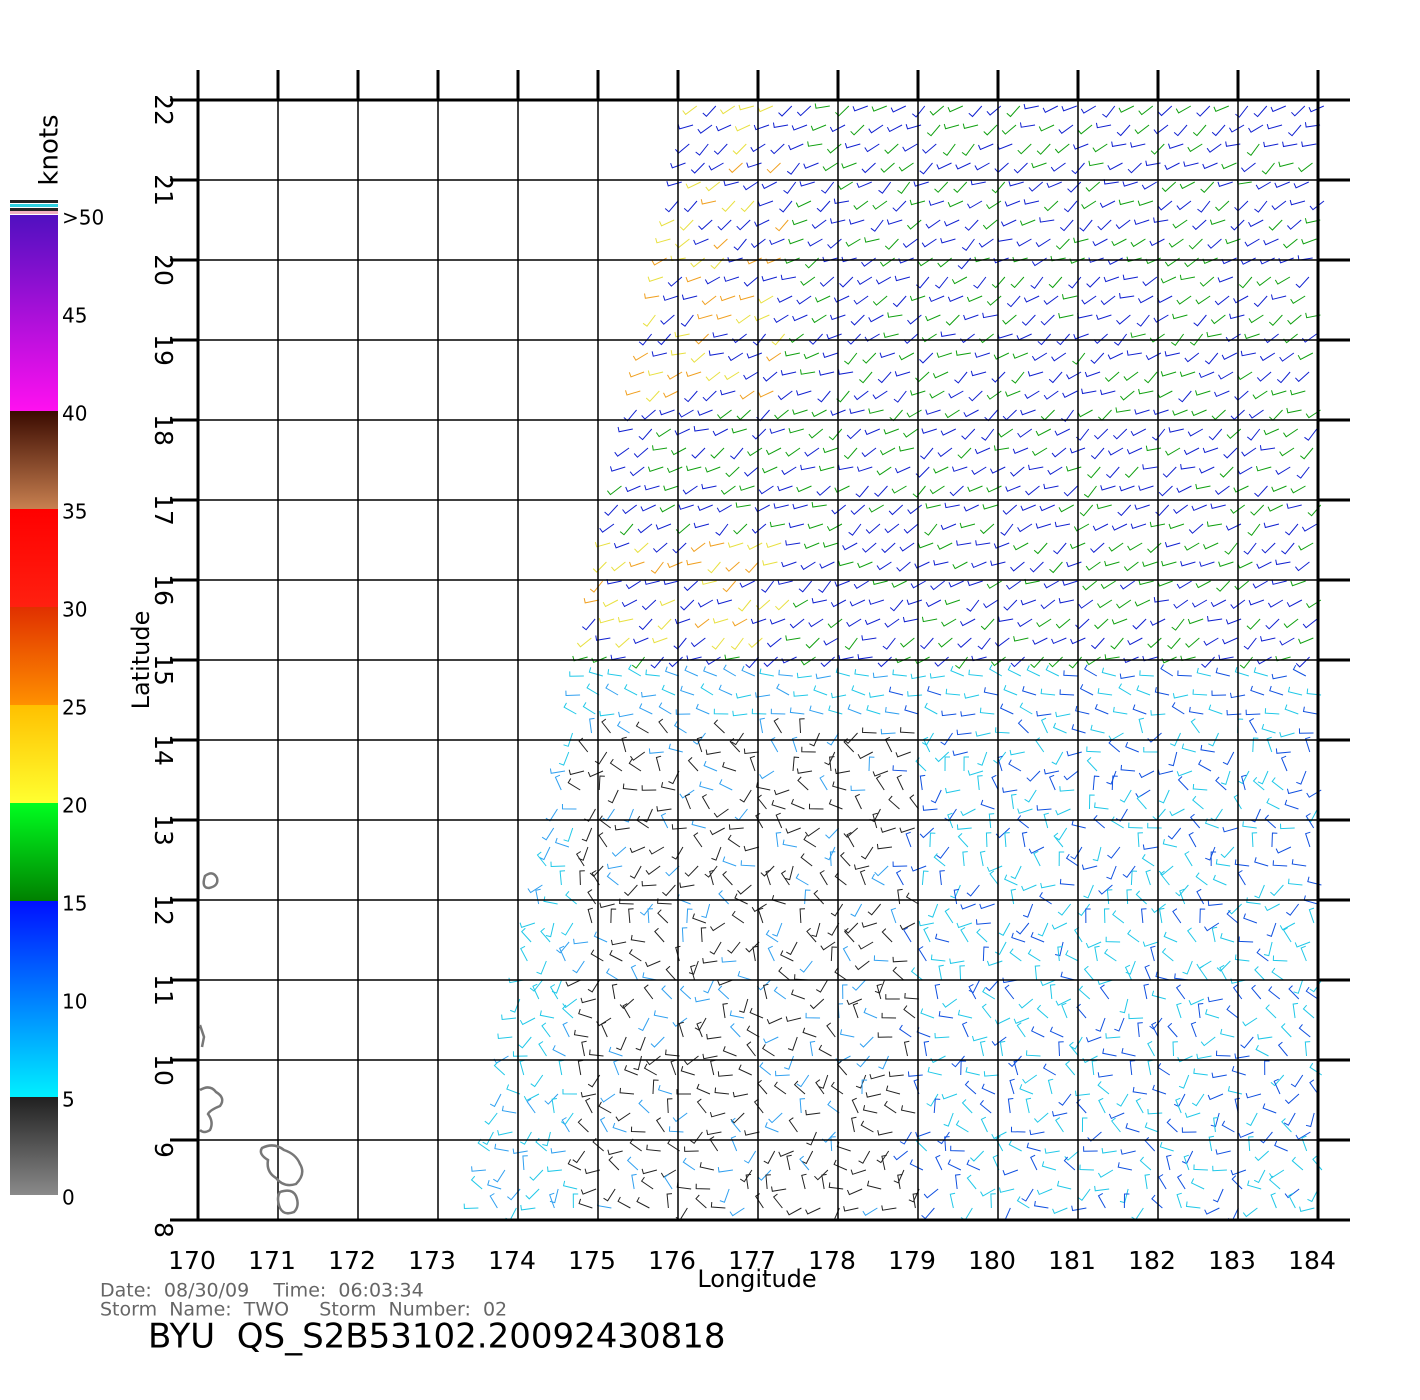 The width and height of the screenshot is (1420, 1400). What do you see at coordinates (1312, 1260) in the screenshot?
I see `x-tick-label: 184` at bounding box center [1312, 1260].